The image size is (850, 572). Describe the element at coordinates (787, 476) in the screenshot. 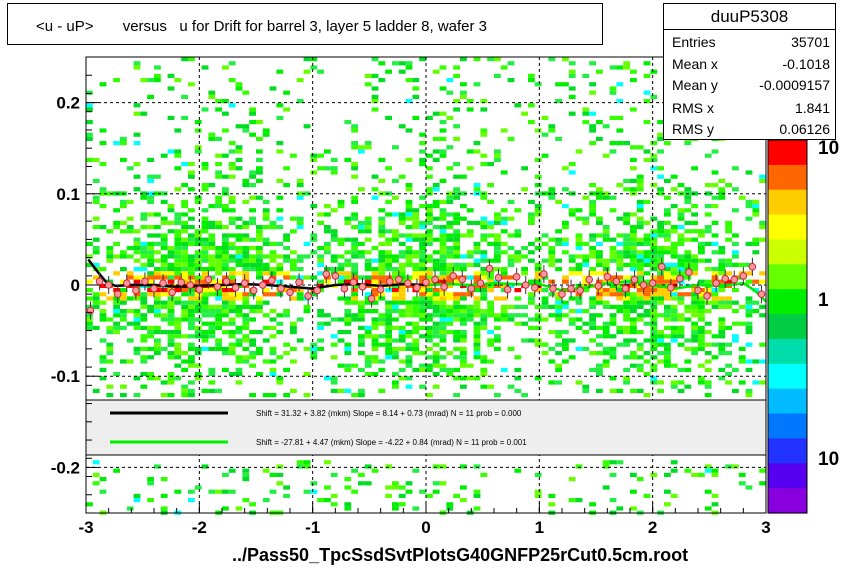

I see `palette-swatch` at that location.